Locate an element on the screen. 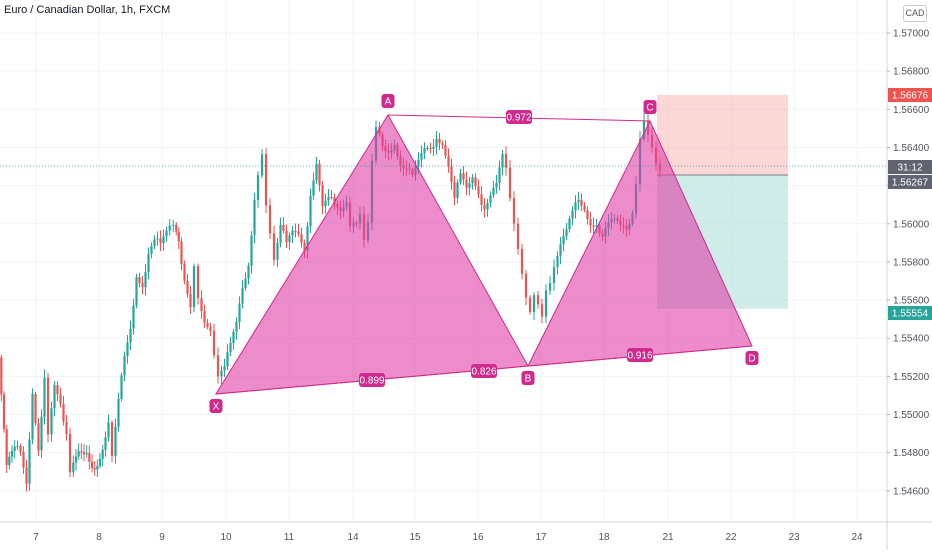  stop-loss-zone is located at coordinates (722, 134).